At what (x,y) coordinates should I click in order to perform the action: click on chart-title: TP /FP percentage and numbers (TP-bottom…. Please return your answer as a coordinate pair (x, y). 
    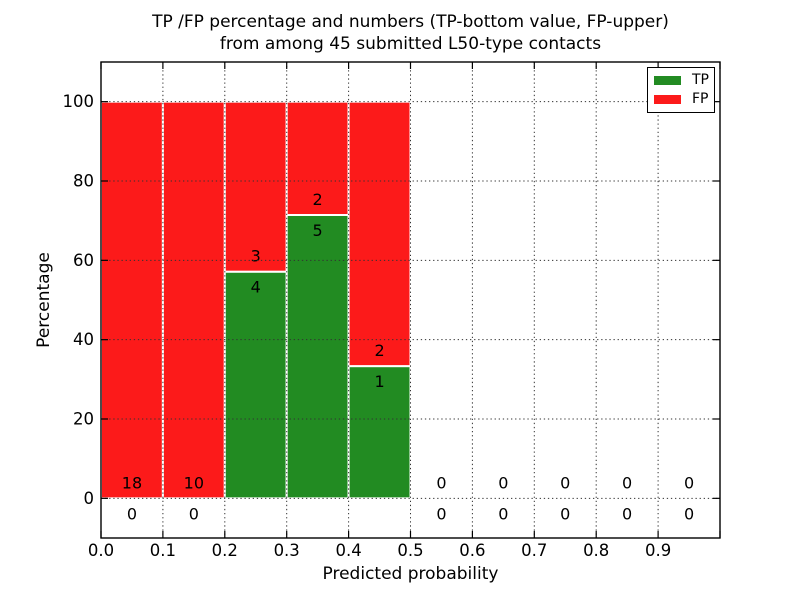
    Looking at the image, I should click on (410, 33).